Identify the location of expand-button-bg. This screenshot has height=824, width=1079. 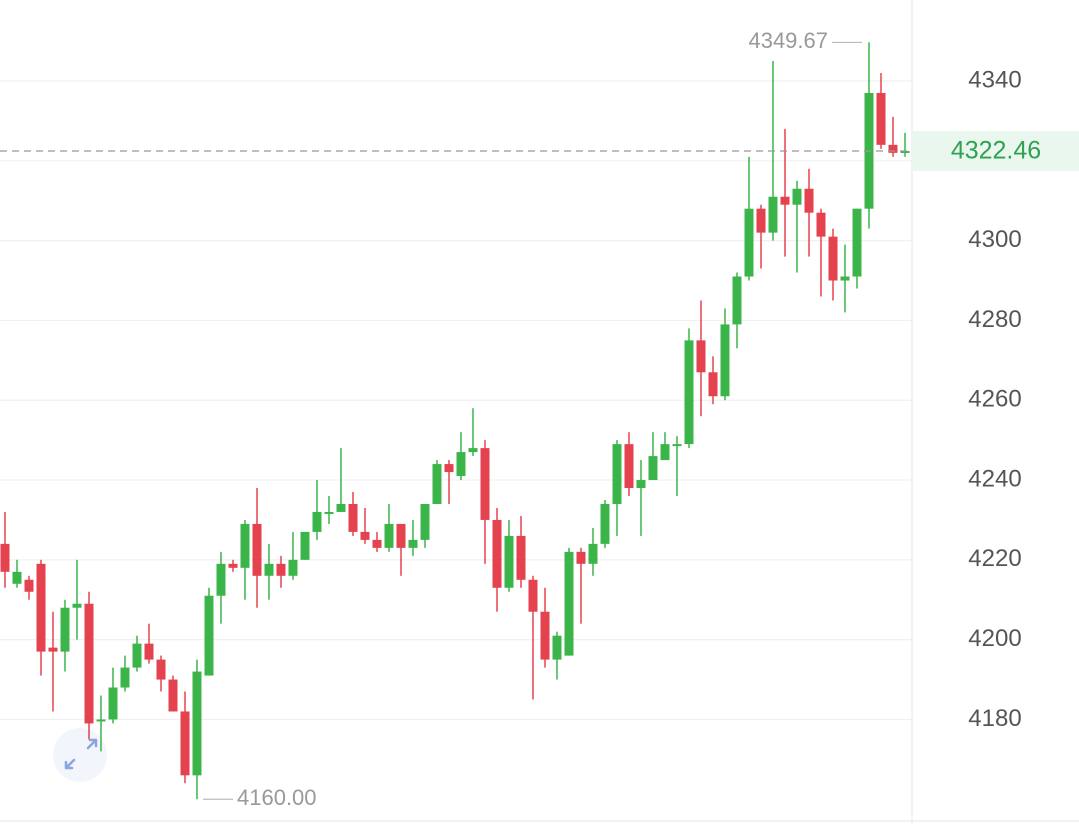
(80, 755).